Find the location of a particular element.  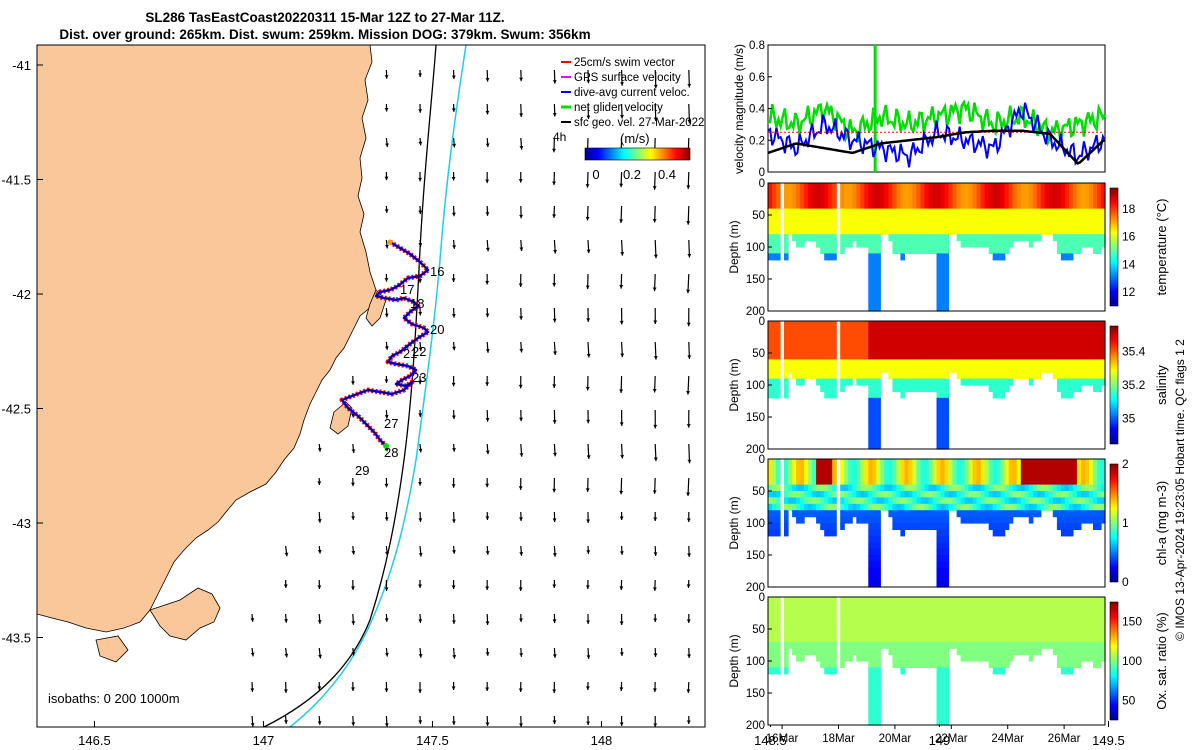

time-tick-label-2: 20Mar is located at coordinates (895, 739).